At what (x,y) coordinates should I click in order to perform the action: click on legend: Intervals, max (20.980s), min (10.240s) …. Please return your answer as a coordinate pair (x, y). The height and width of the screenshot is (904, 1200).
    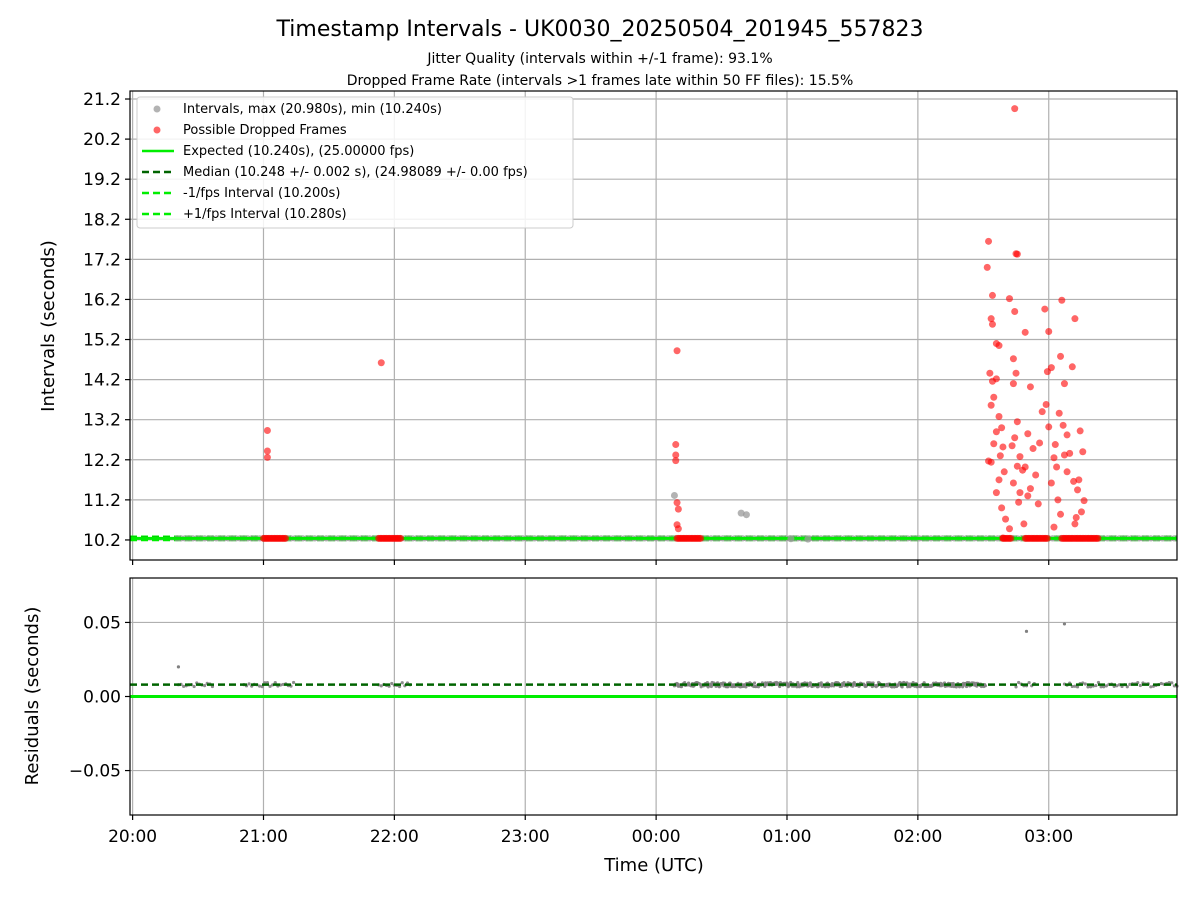
    Looking at the image, I should click on (355, 162).